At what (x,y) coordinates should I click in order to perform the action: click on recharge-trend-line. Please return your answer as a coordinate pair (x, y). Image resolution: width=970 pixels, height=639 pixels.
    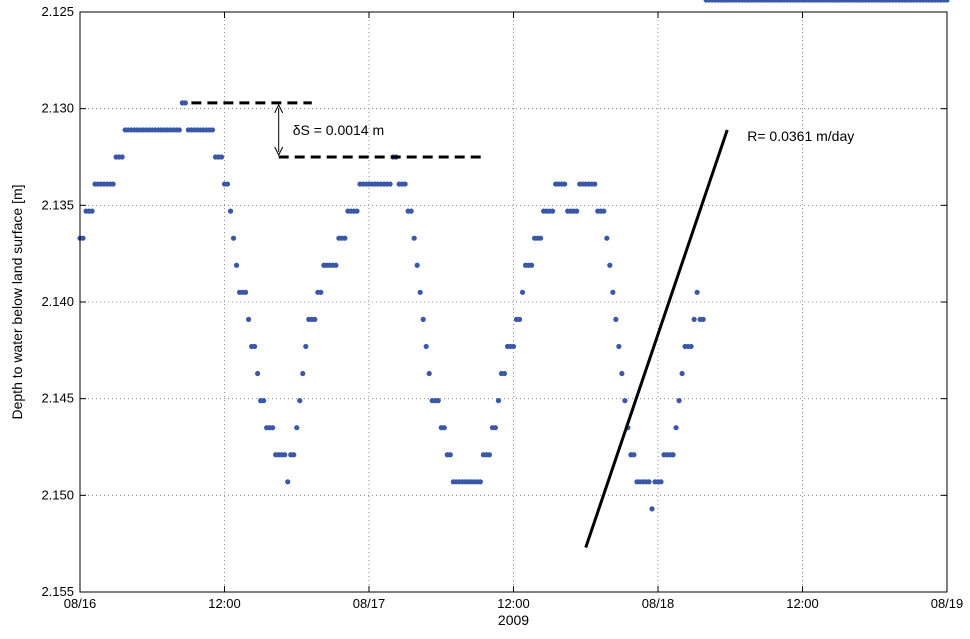
    Looking at the image, I should click on (656, 339).